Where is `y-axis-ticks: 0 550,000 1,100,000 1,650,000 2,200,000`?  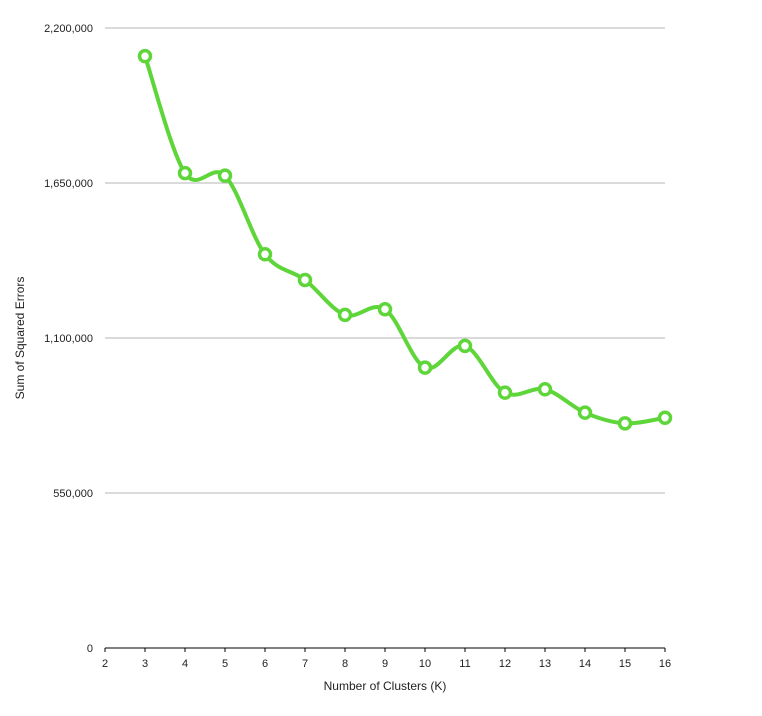 y-axis-ticks: 0 550,000 1,100,000 1,650,000 2,200,000 is located at coordinates (68, 339).